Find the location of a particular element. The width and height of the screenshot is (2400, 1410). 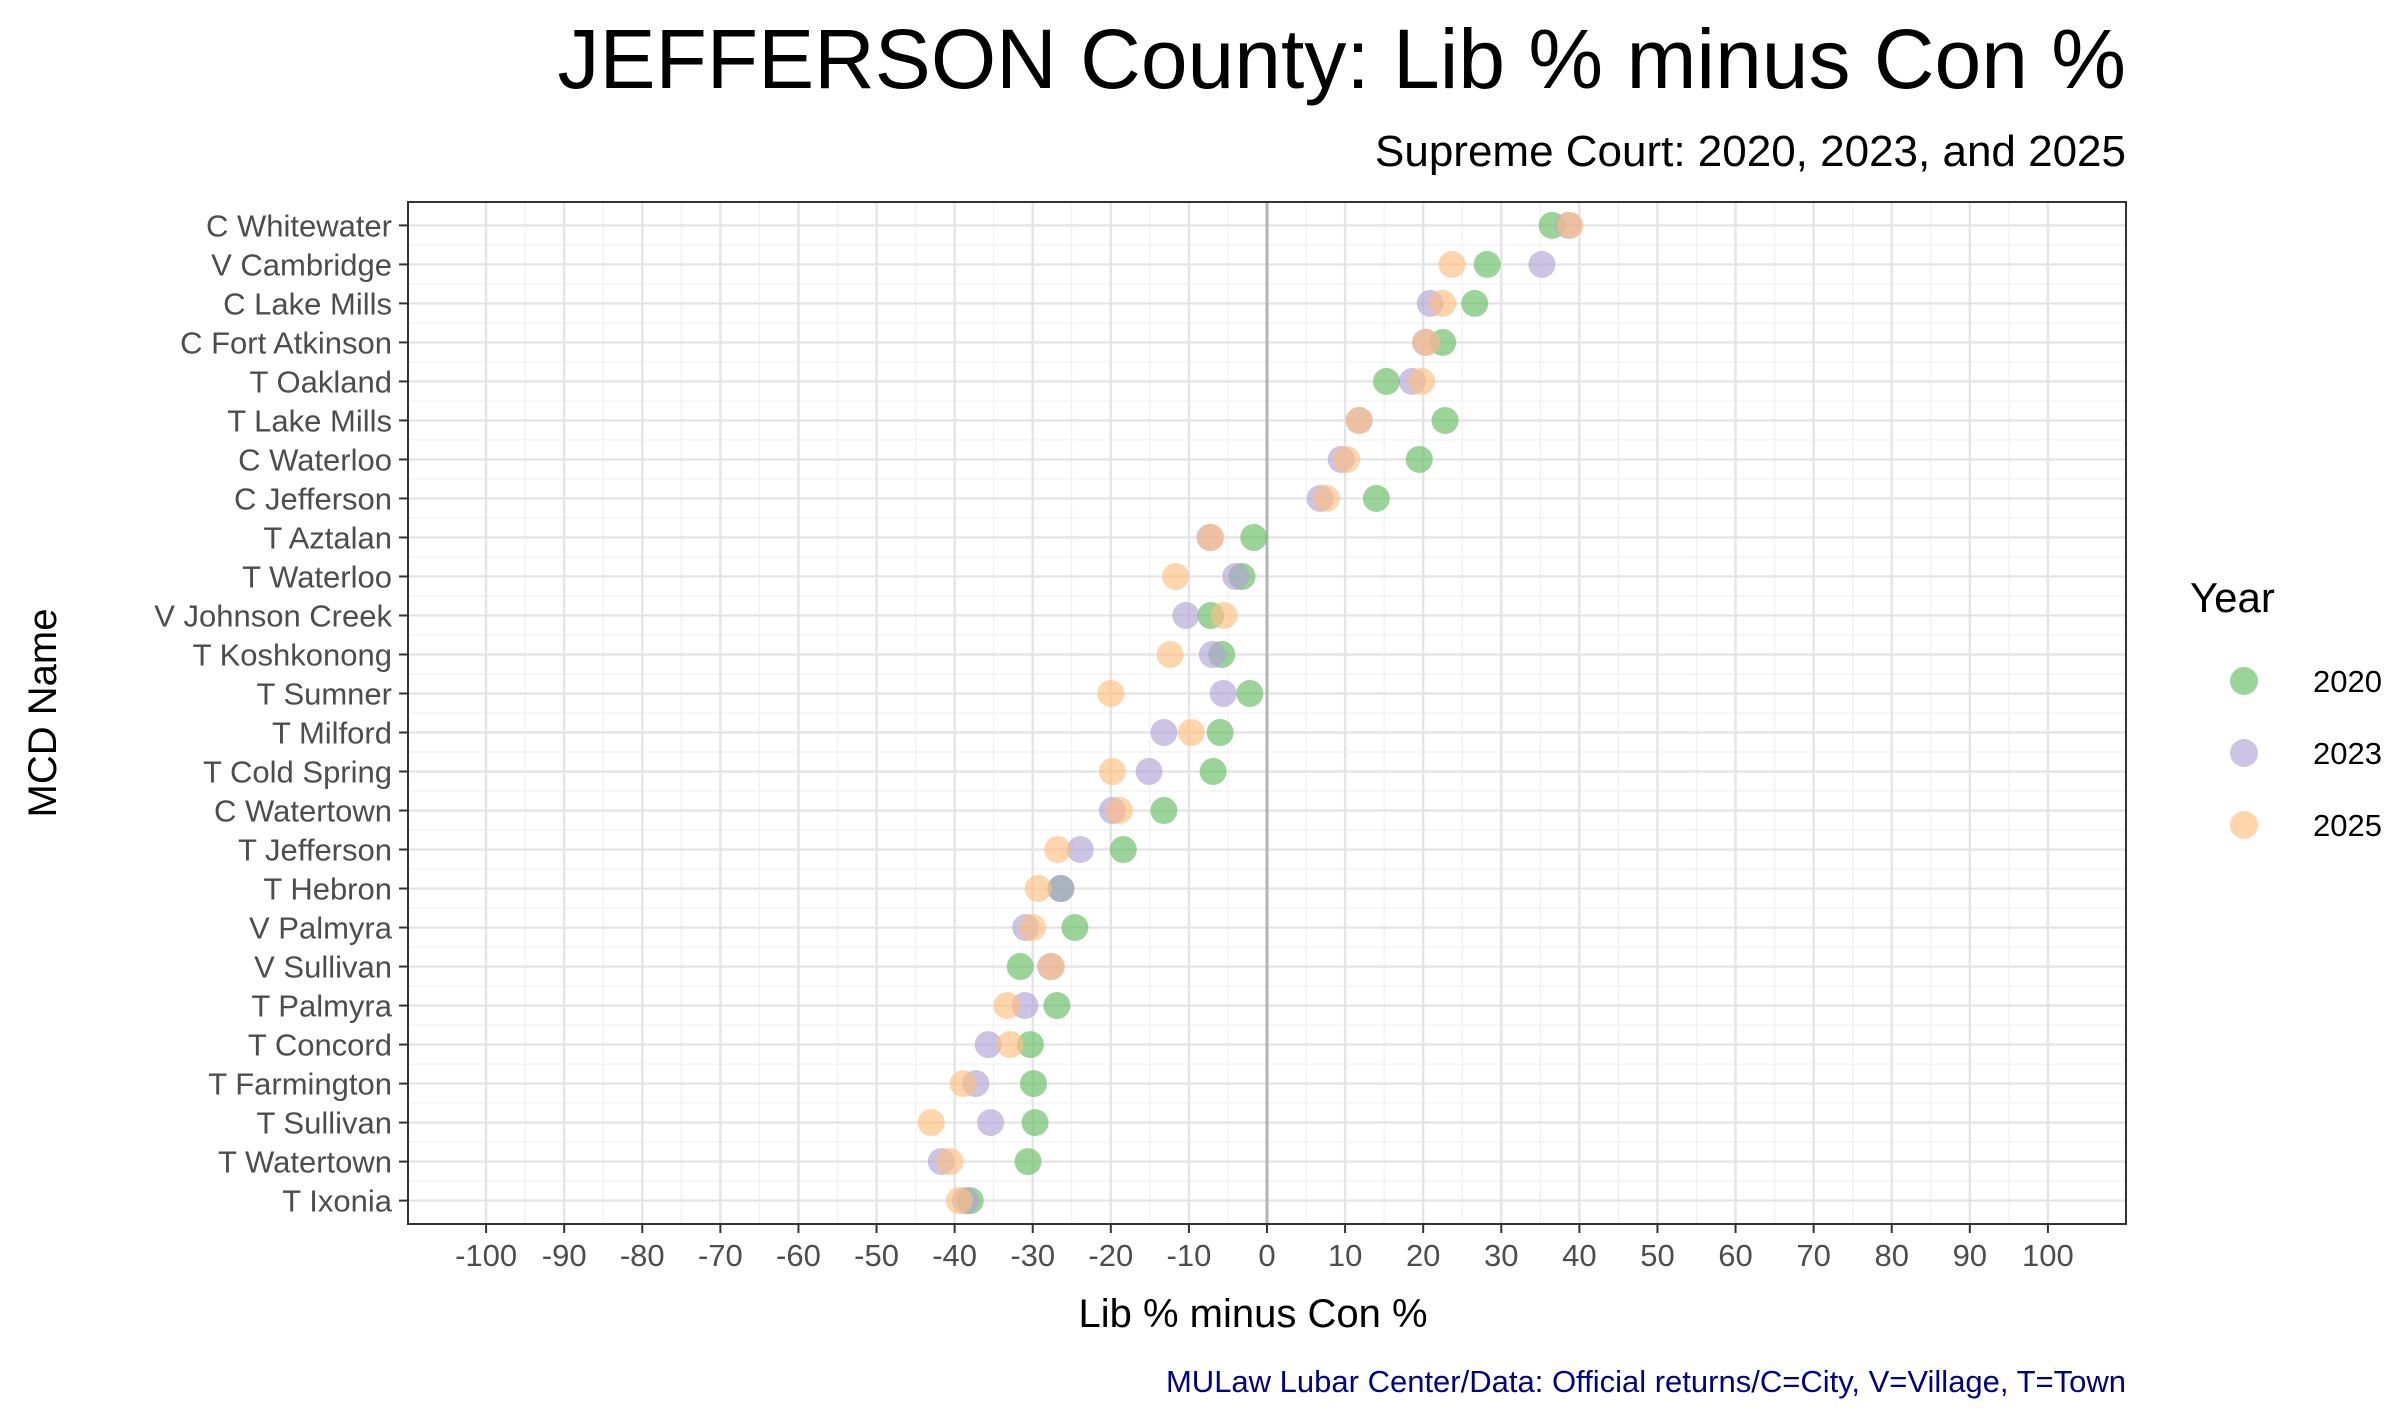

x-tick-label: -80 is located at coordinates (642, 1255).